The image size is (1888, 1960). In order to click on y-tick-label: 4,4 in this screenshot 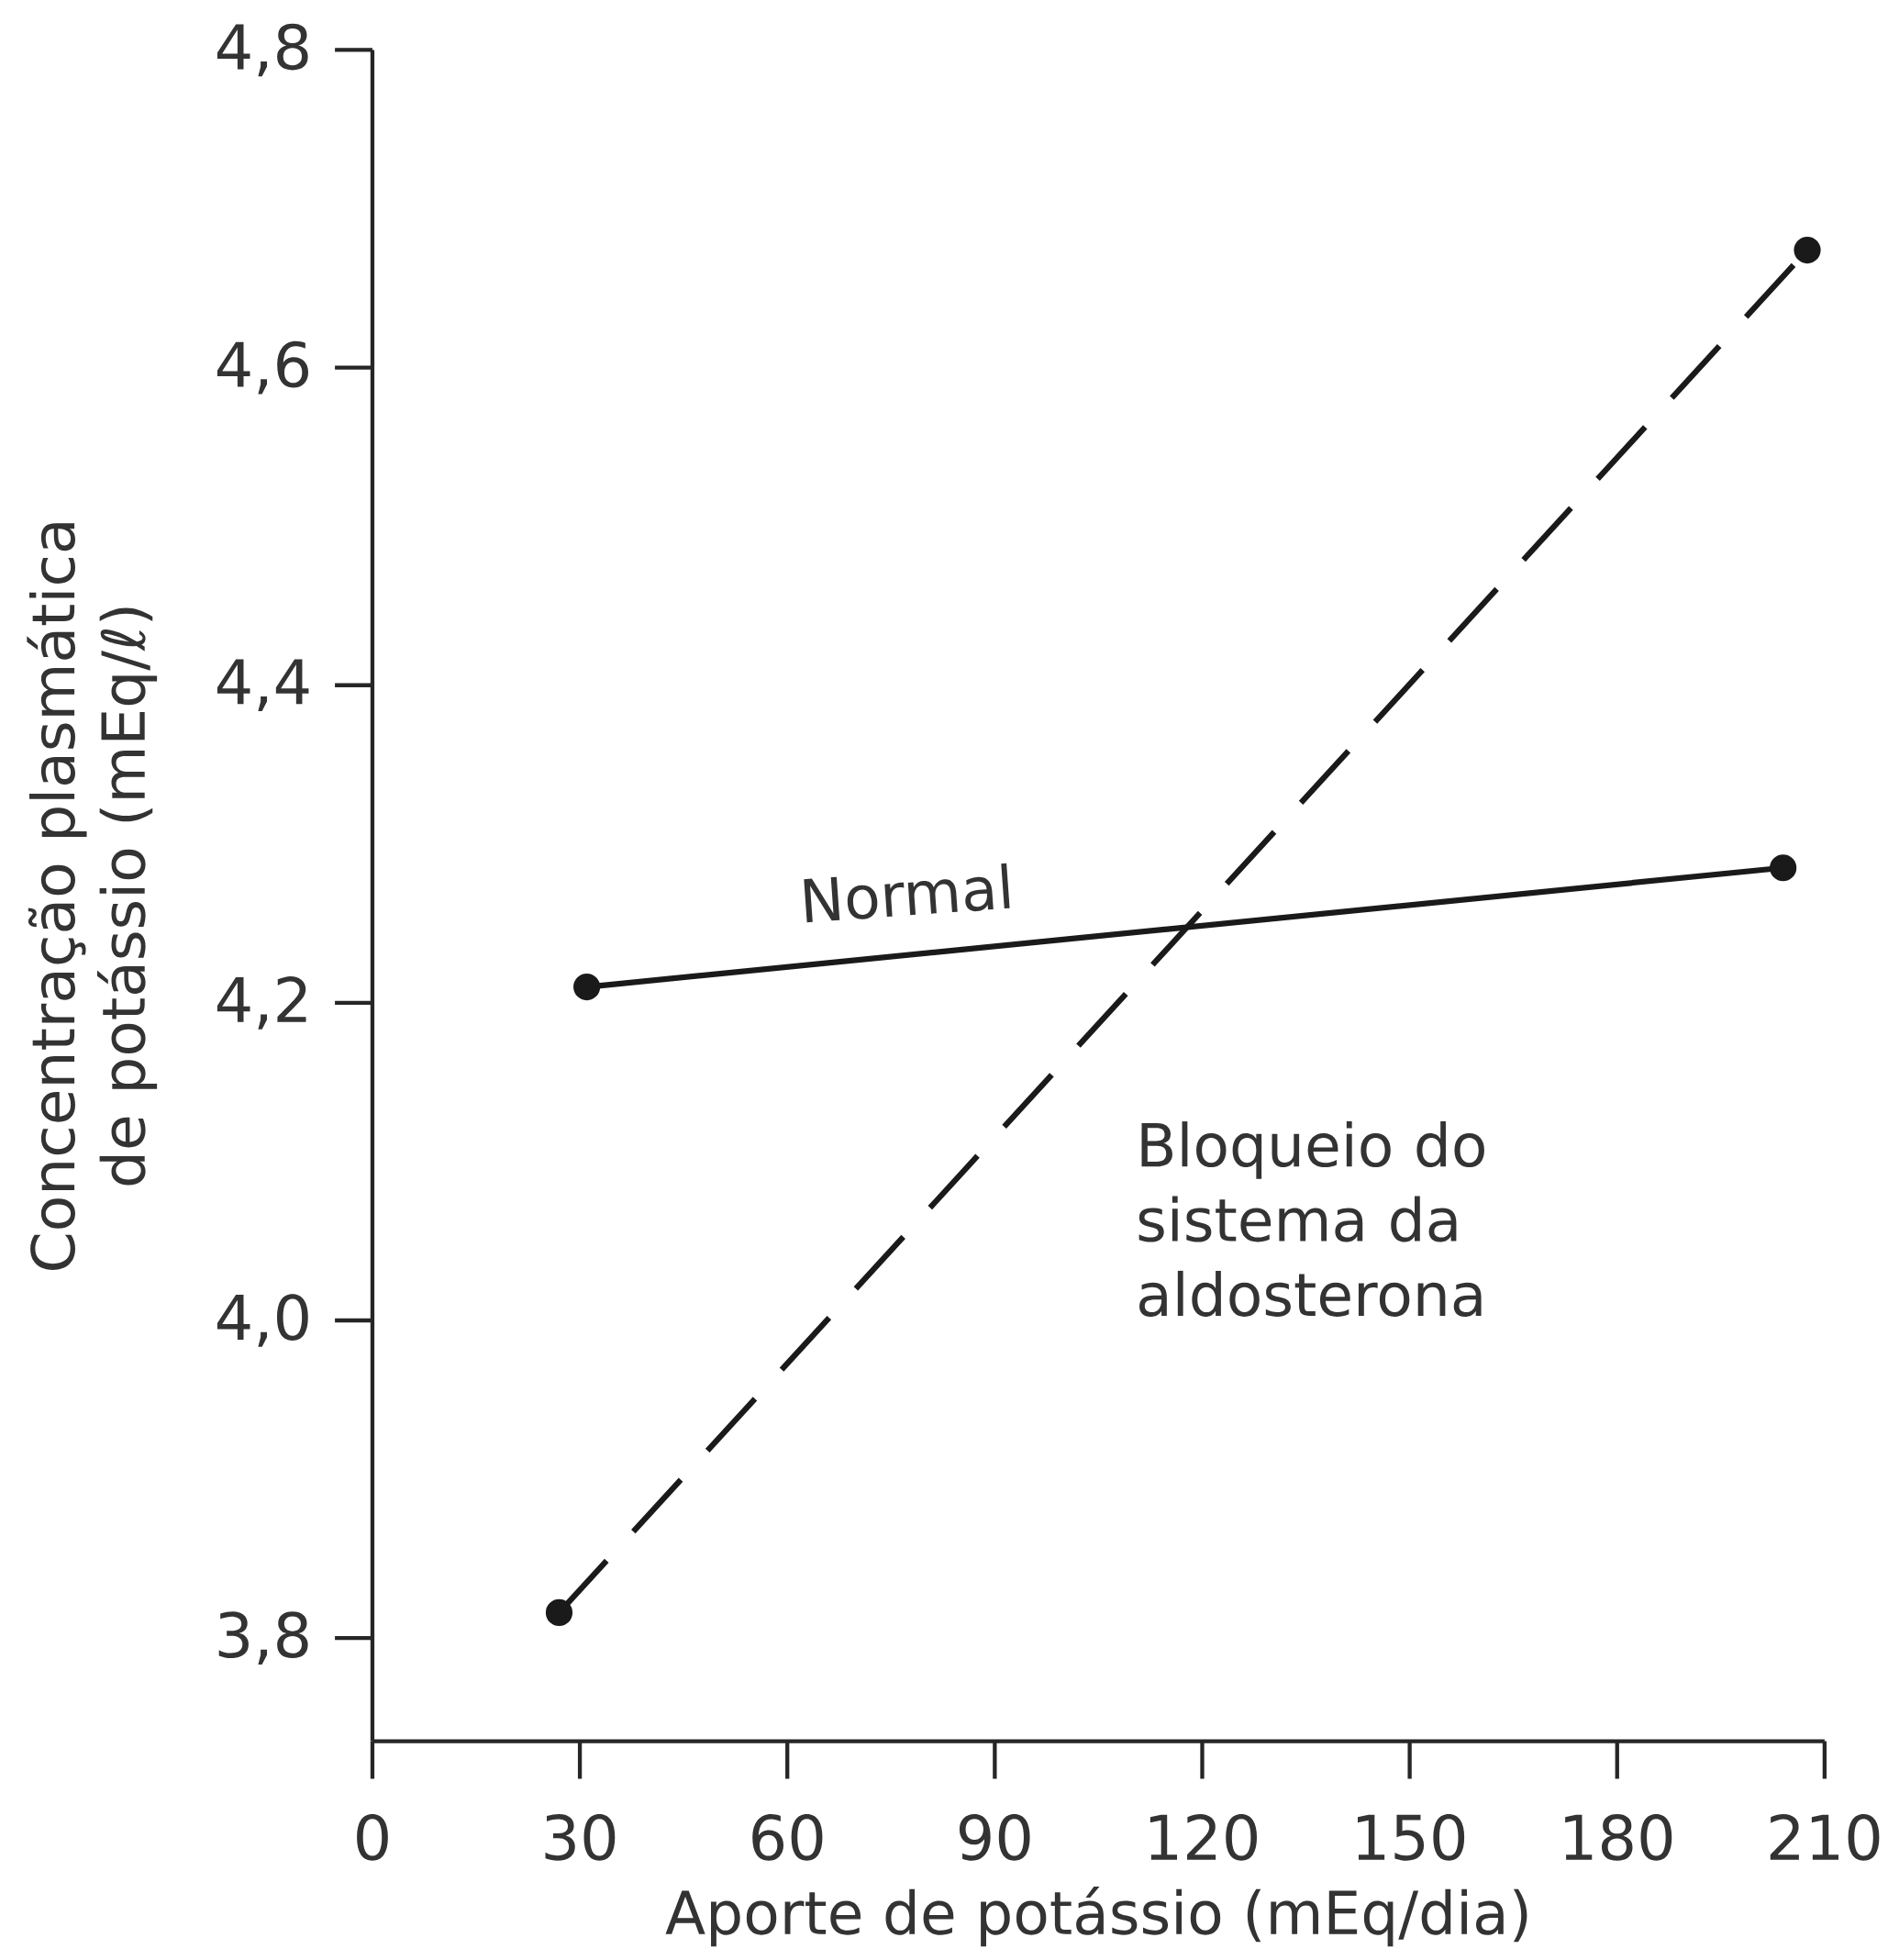, I will do `click(263, 685)`.